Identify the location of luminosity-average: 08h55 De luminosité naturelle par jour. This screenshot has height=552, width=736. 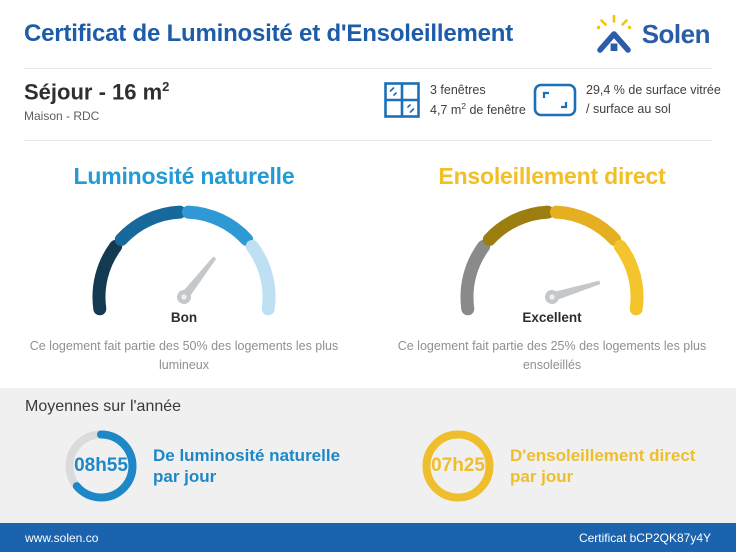
(210, 466).